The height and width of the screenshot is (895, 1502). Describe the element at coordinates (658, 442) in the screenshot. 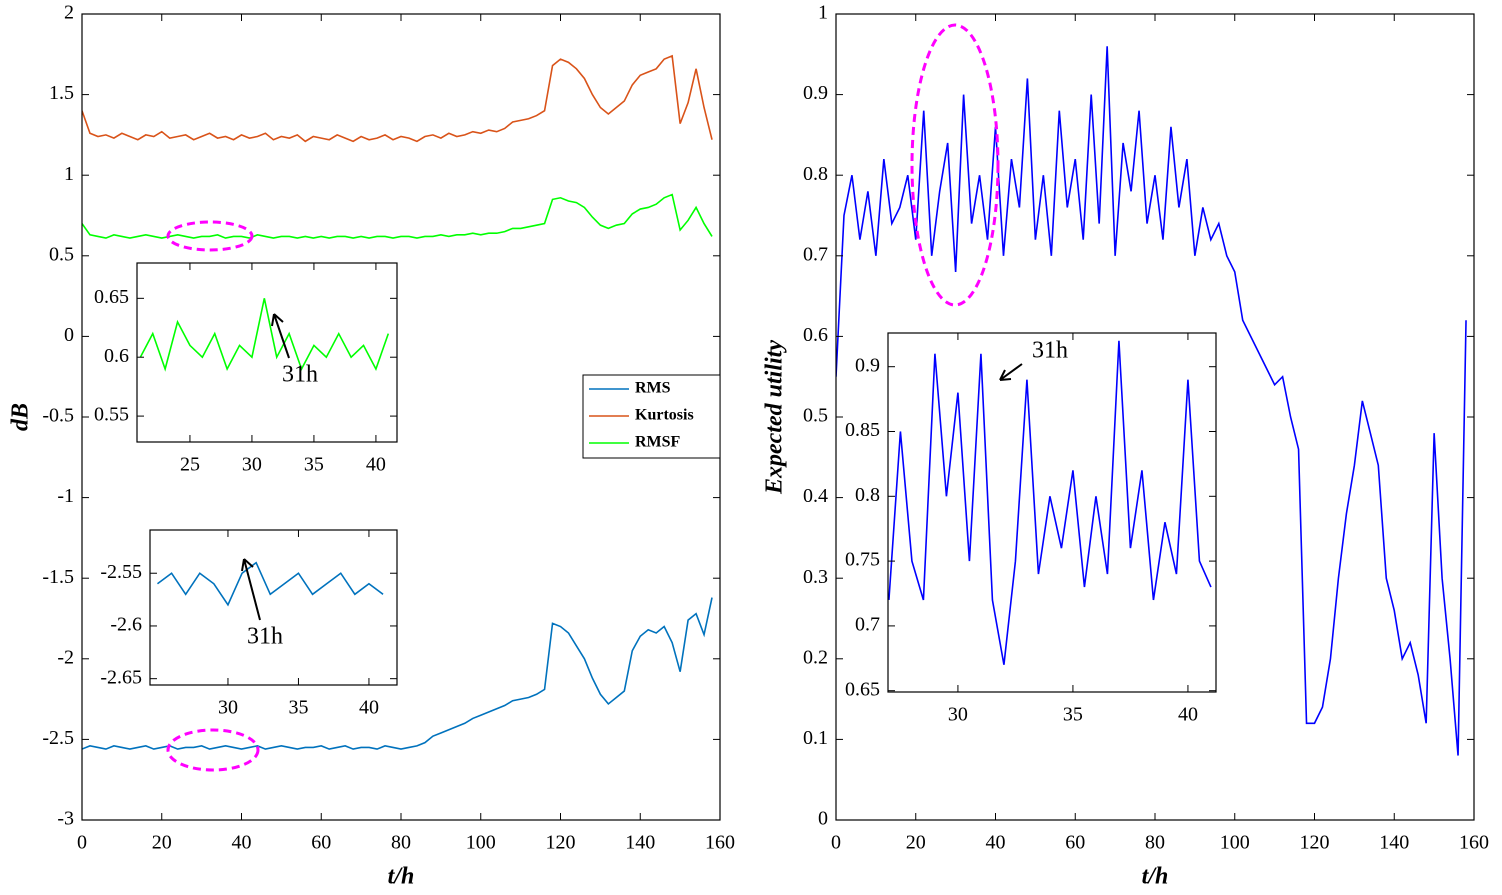

I see `legend-label: RMSF` at that location.